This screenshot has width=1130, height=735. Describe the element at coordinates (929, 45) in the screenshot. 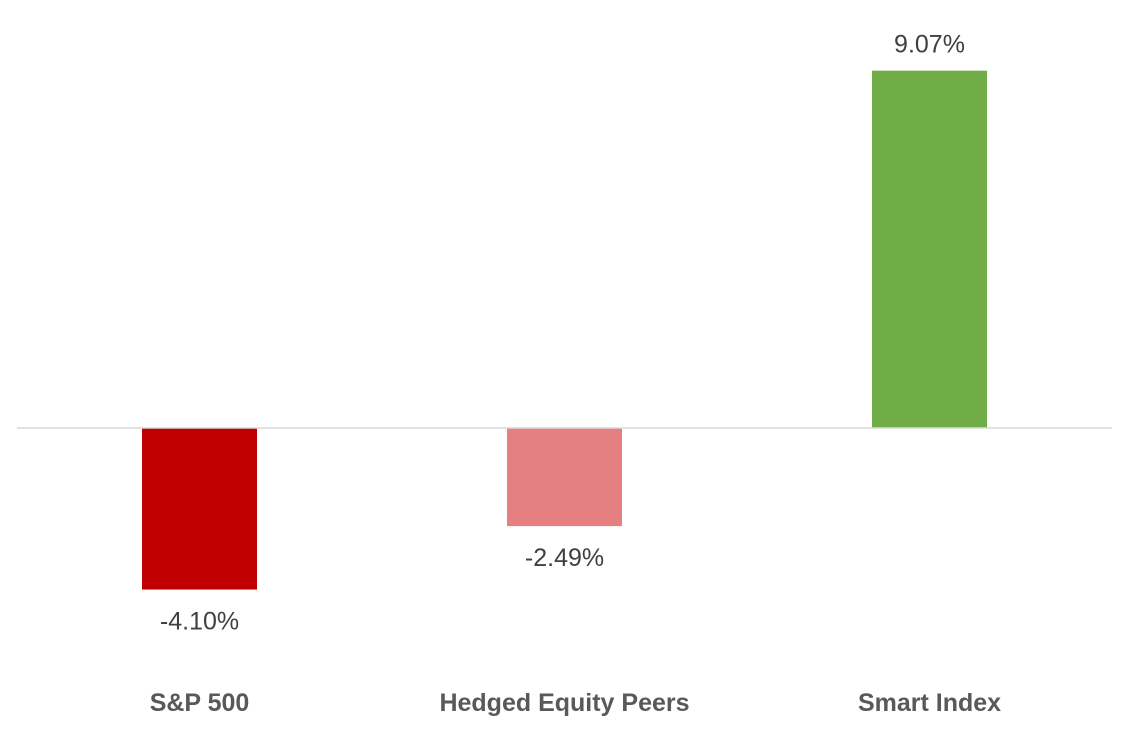

I see `value-label-3: 9.07%` at that location.